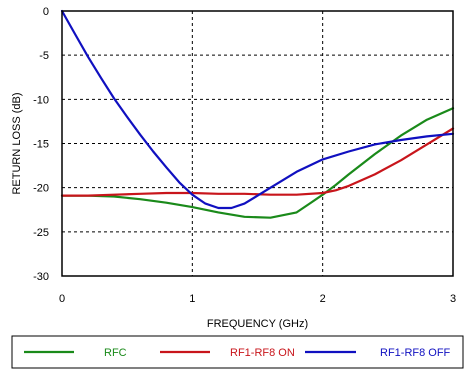 The image size is (471, 378). Describe the element at coordinates (262, 353) in the screenshot. I see `legend-label-1: RF1-RF8 ON` at that location.